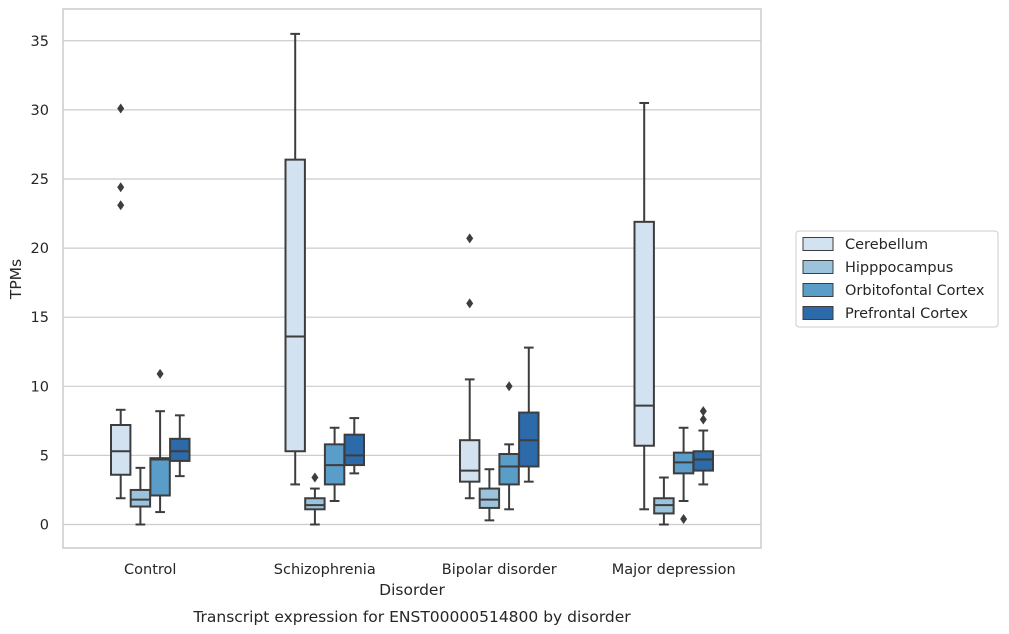  What do you see at coordinates (40, 387) in the screenshot?
I see `y-tick-label: 10` at bounding box center [40, 387].